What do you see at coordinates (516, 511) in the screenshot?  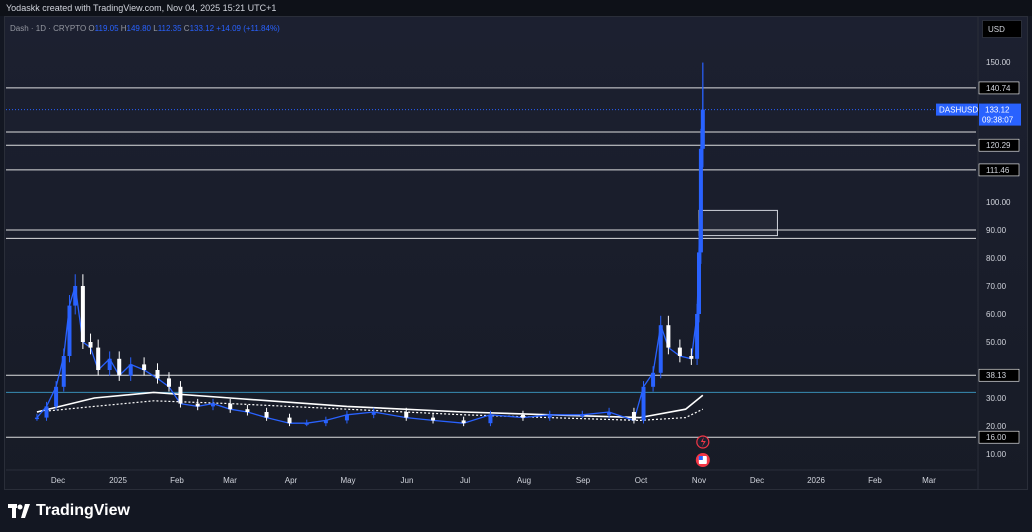 I see `footer` at bounding box center [516, 511].